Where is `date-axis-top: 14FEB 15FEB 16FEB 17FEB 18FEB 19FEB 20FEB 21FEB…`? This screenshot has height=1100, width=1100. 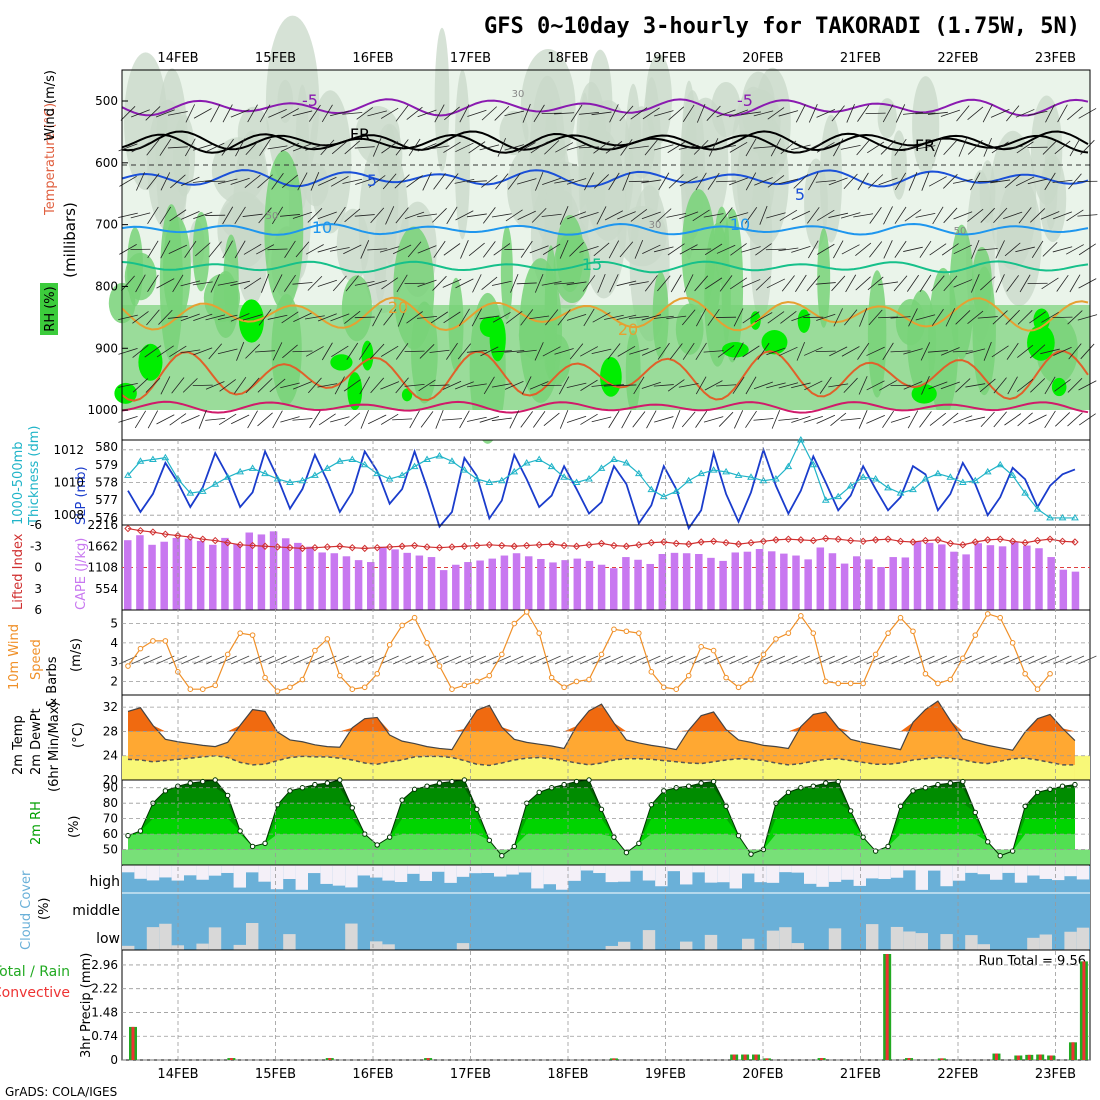
date-axis-top: 14FEB 15FEB 16FEB 17FEB 18FEB 19FEB 20FEB 21FEB… is located at coordinates (616, 58).